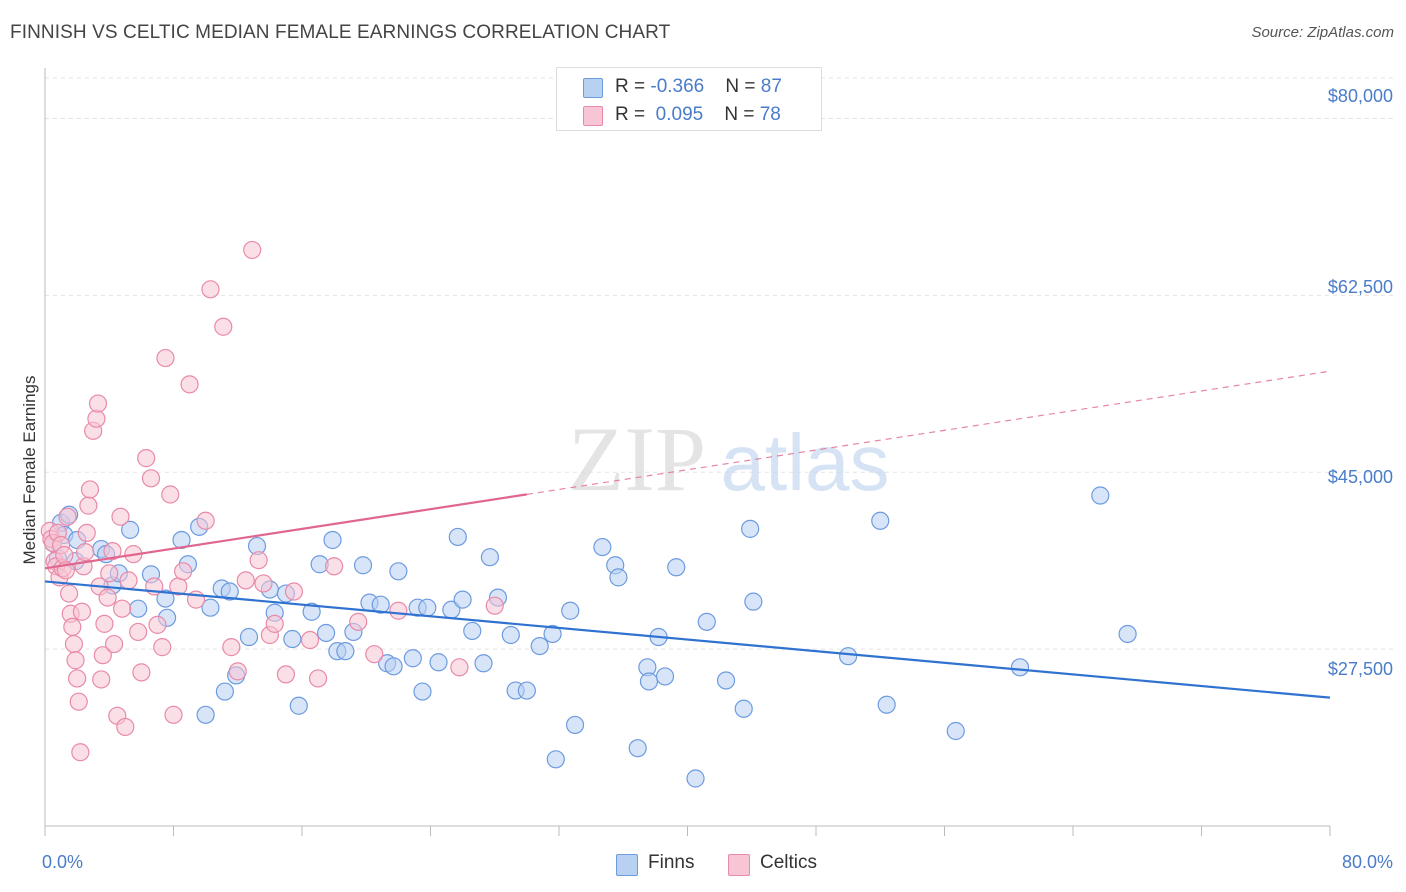 The height and width of the screenshot is (892, 1406). Describe the element at coordinates (1322, 32) in the screenshot. I see `source-label: Source: ZipAtlas.com` at that location.